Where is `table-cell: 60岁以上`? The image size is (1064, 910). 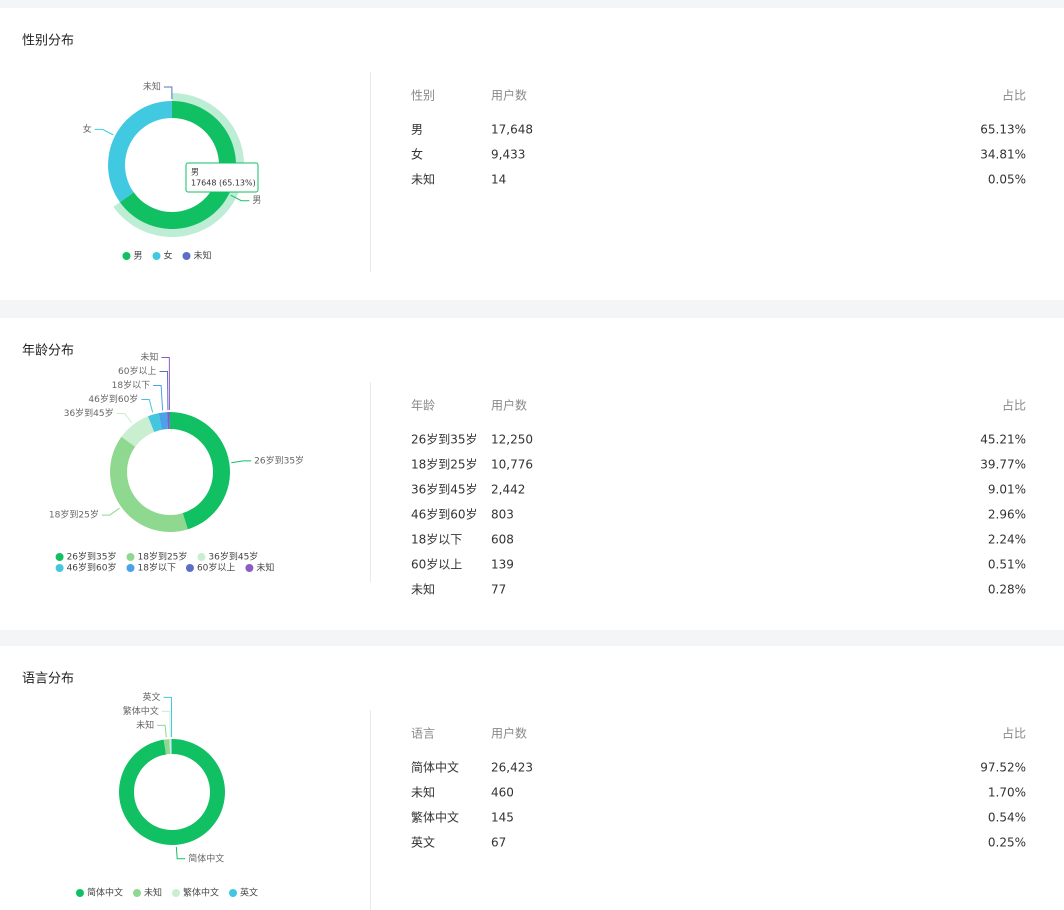
table-cell: 60岁以上 is located at coordinates (436, 564).